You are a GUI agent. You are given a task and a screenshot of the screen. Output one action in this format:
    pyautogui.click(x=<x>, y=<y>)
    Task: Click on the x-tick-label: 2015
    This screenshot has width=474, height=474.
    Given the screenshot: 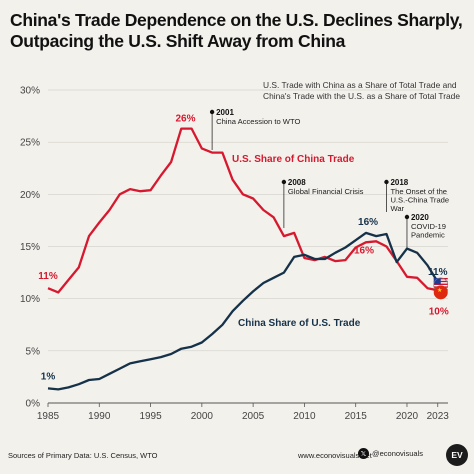 What is the action you would take?
    pyautogui.click(x=356, y=416)
    